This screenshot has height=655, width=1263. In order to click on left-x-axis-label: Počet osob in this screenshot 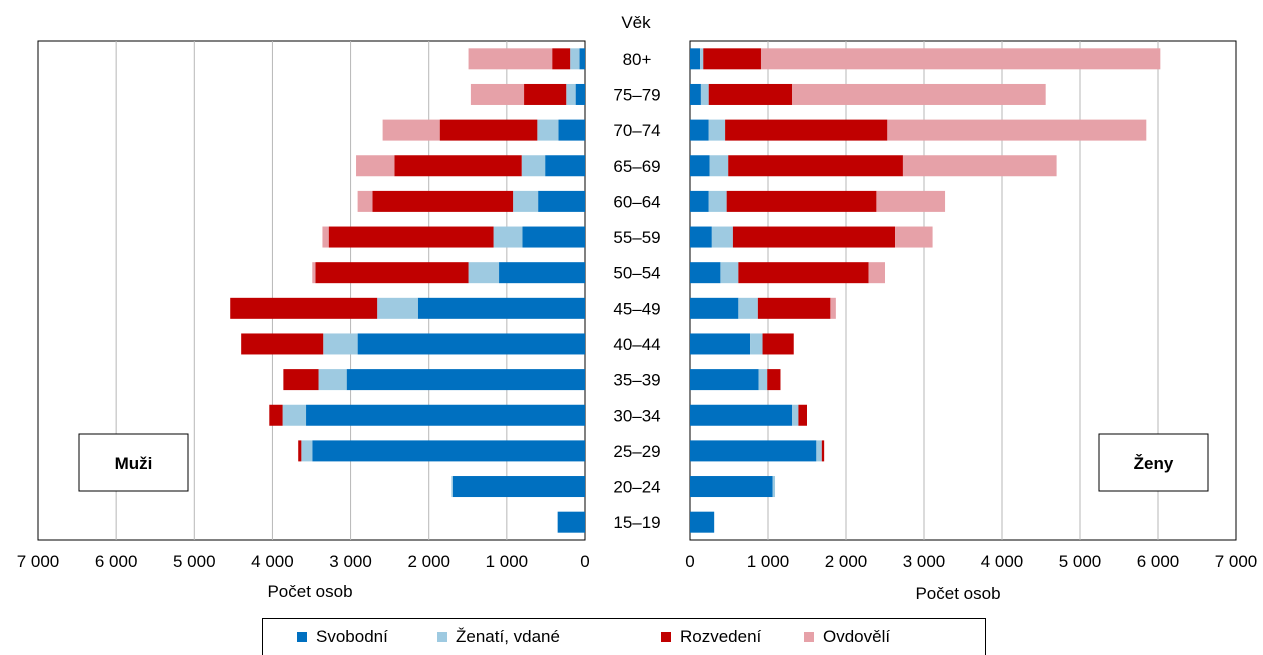, I will do `click(309, 591)`.